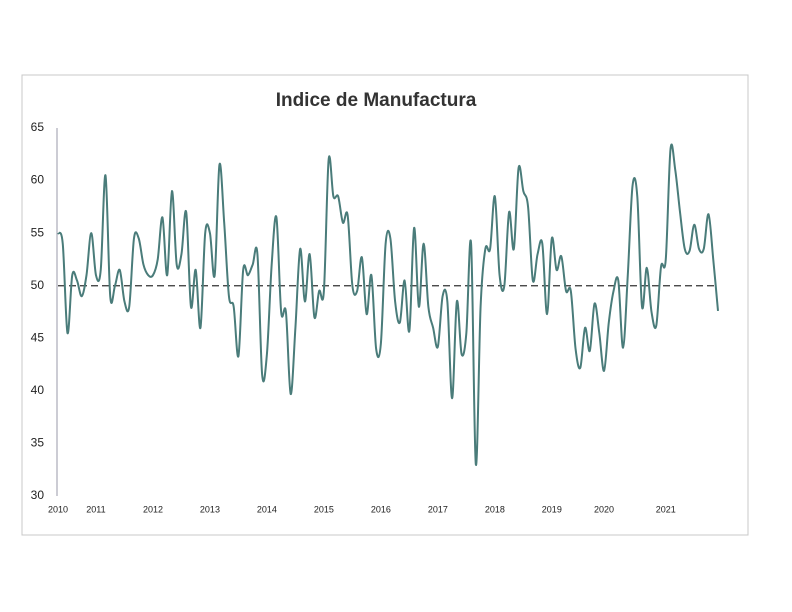 The image size is (792, 612). I want to click on x-tick-label: 2019, so click(552, 509).